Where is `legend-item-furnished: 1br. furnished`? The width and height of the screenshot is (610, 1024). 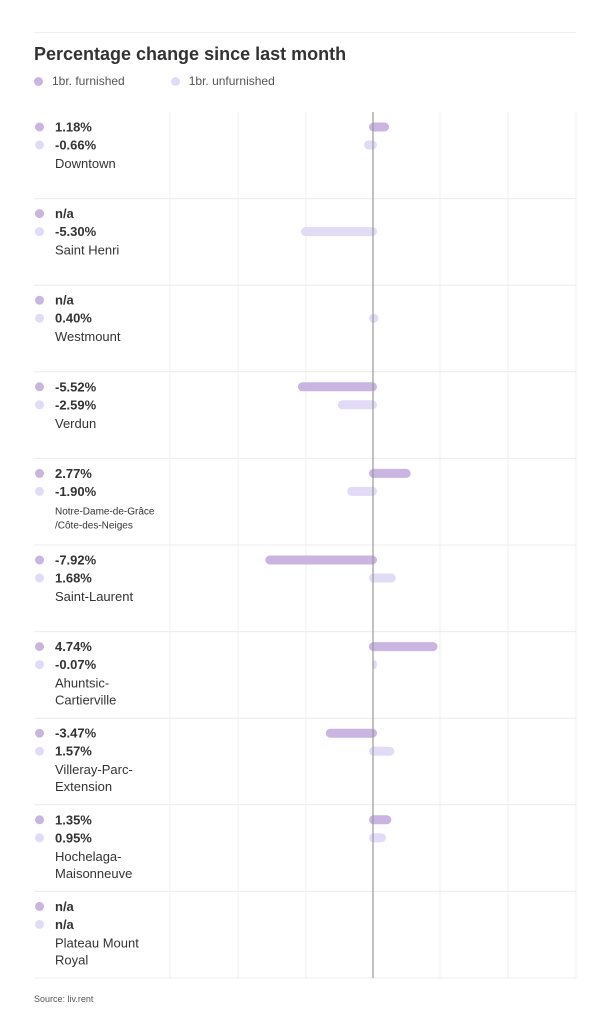
legend-item-furnished: 1br. furnished is located at coordinates (79, 81).